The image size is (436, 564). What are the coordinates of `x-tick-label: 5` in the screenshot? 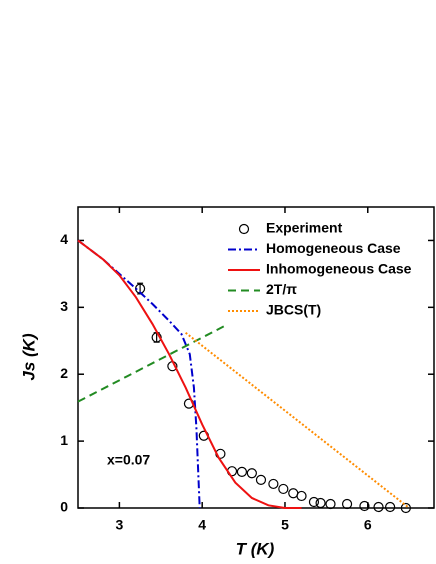 It's located at (285, 525).